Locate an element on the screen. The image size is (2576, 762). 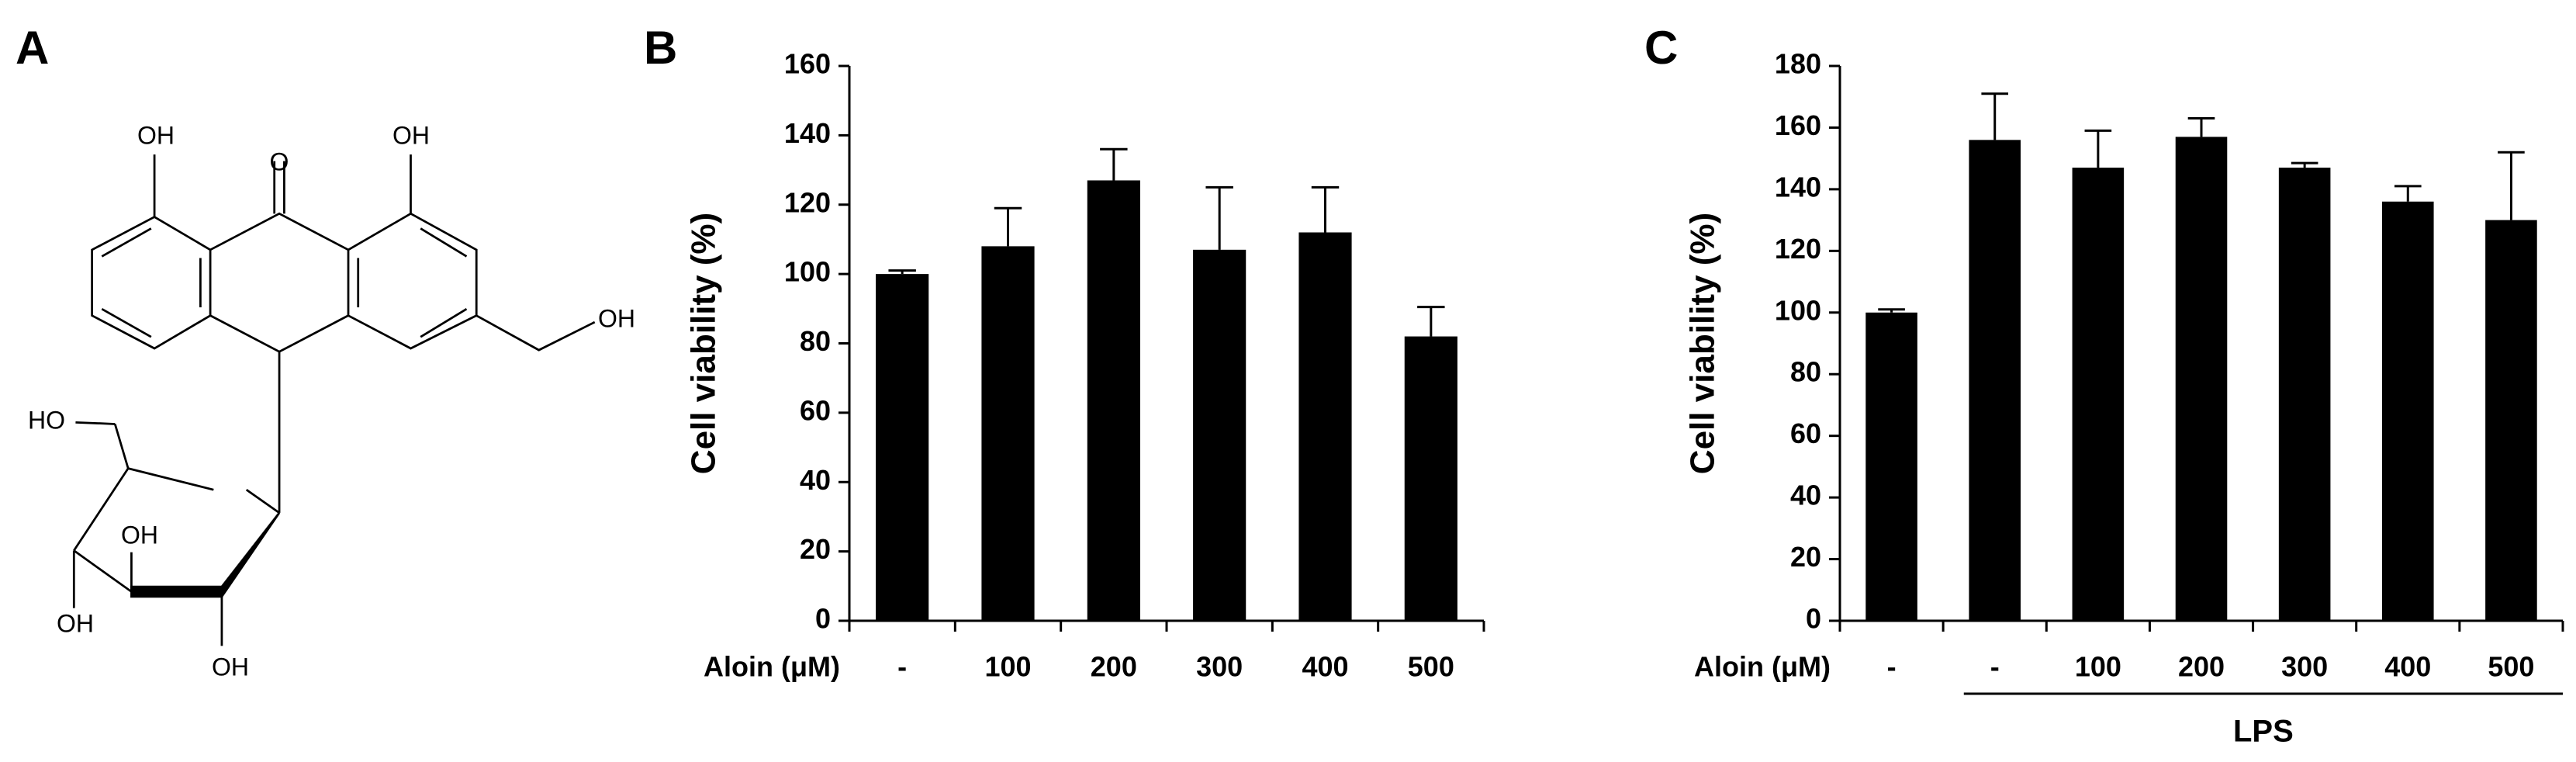
atom-label: O is located at coordinates (279, 161).